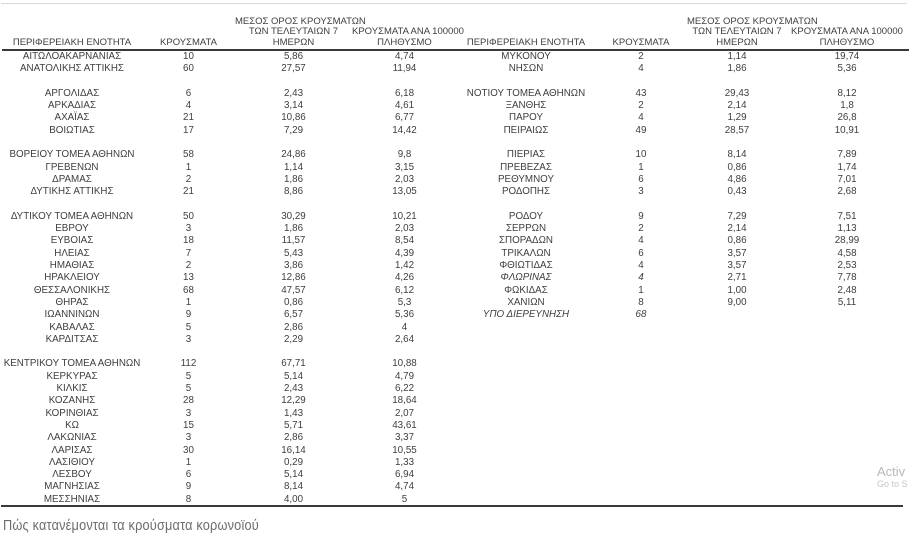 Image resolution: width=913 pixels, height=559 pixels. Describe the element at coordinates (847, 56) in the screenshot. I see `per100k-cell: 19,74` at that location.